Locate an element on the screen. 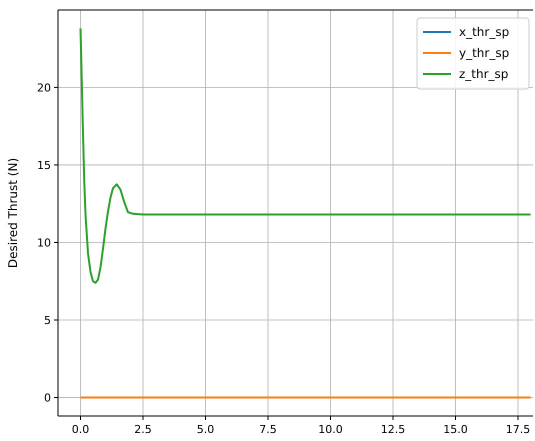  legend-label: z_thr_sp is located at coordinates (483, 74).